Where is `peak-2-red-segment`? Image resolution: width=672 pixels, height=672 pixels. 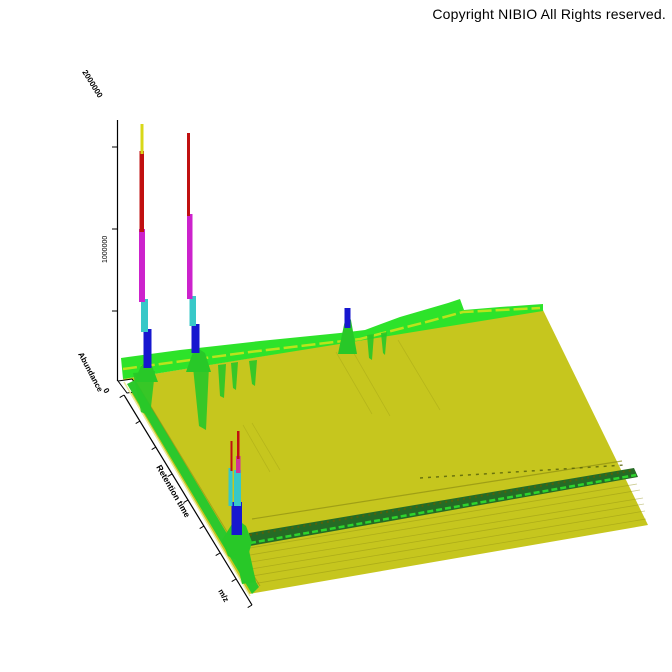
peak-2-red-segment is located at coordinates (188, 174).